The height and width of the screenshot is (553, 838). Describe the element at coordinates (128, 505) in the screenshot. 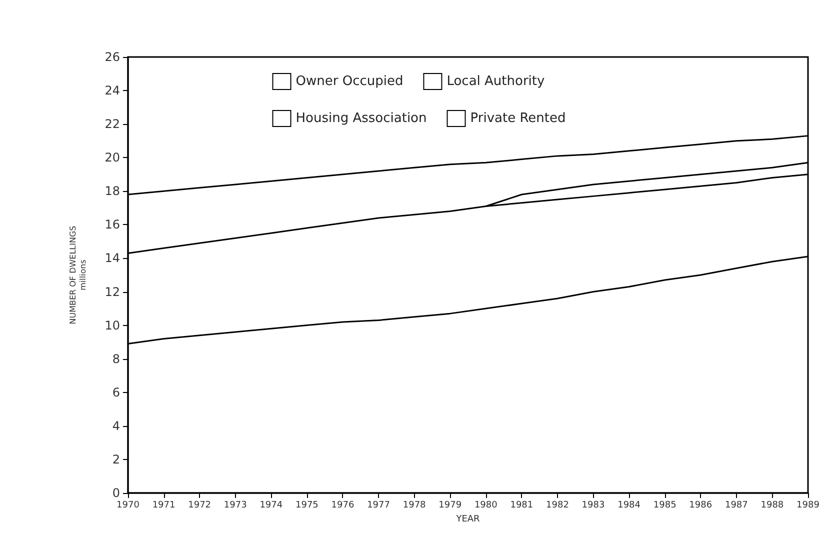

I see `x-tick-label: 1970` at that location.